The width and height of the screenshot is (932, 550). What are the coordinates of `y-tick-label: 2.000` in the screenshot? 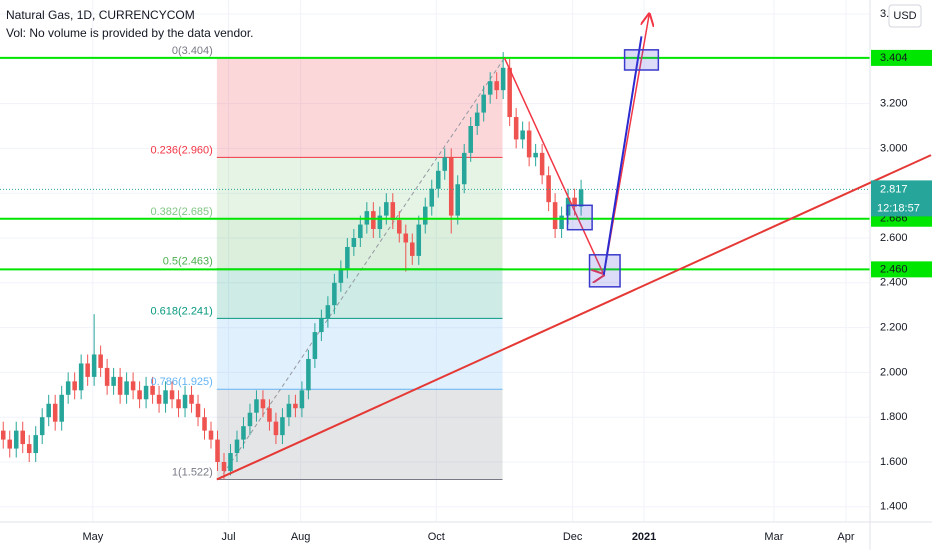 It's located at (894, 372).